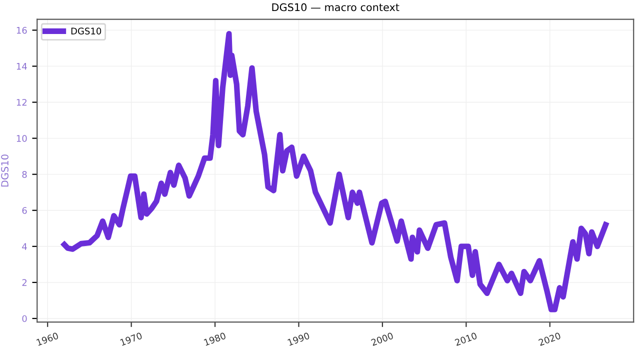  Describe the element at coordinates (24, 318) in the screenshot. I see `y-tick-label: 0` at that location.